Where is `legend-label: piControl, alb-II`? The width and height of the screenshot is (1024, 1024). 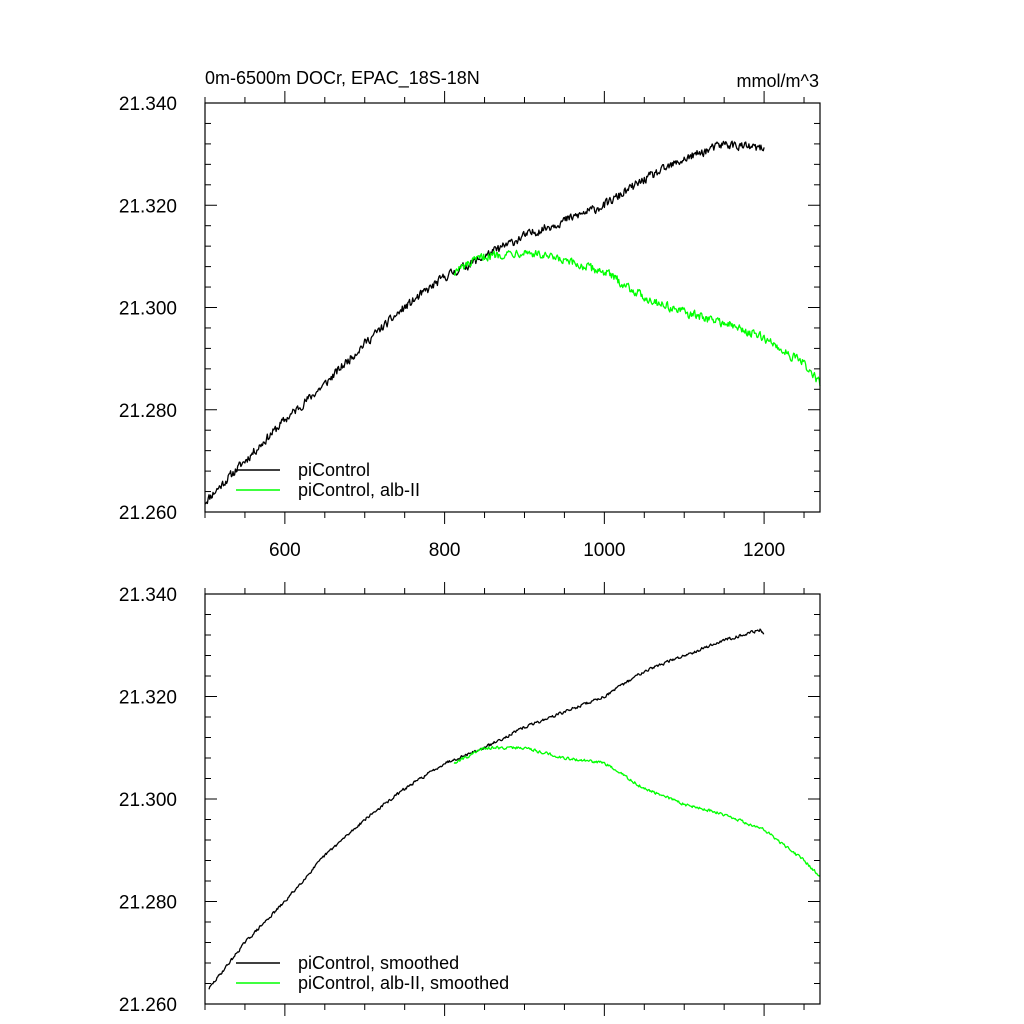 legend-label: piControl, alb-II is located at coordinates (359, 490).